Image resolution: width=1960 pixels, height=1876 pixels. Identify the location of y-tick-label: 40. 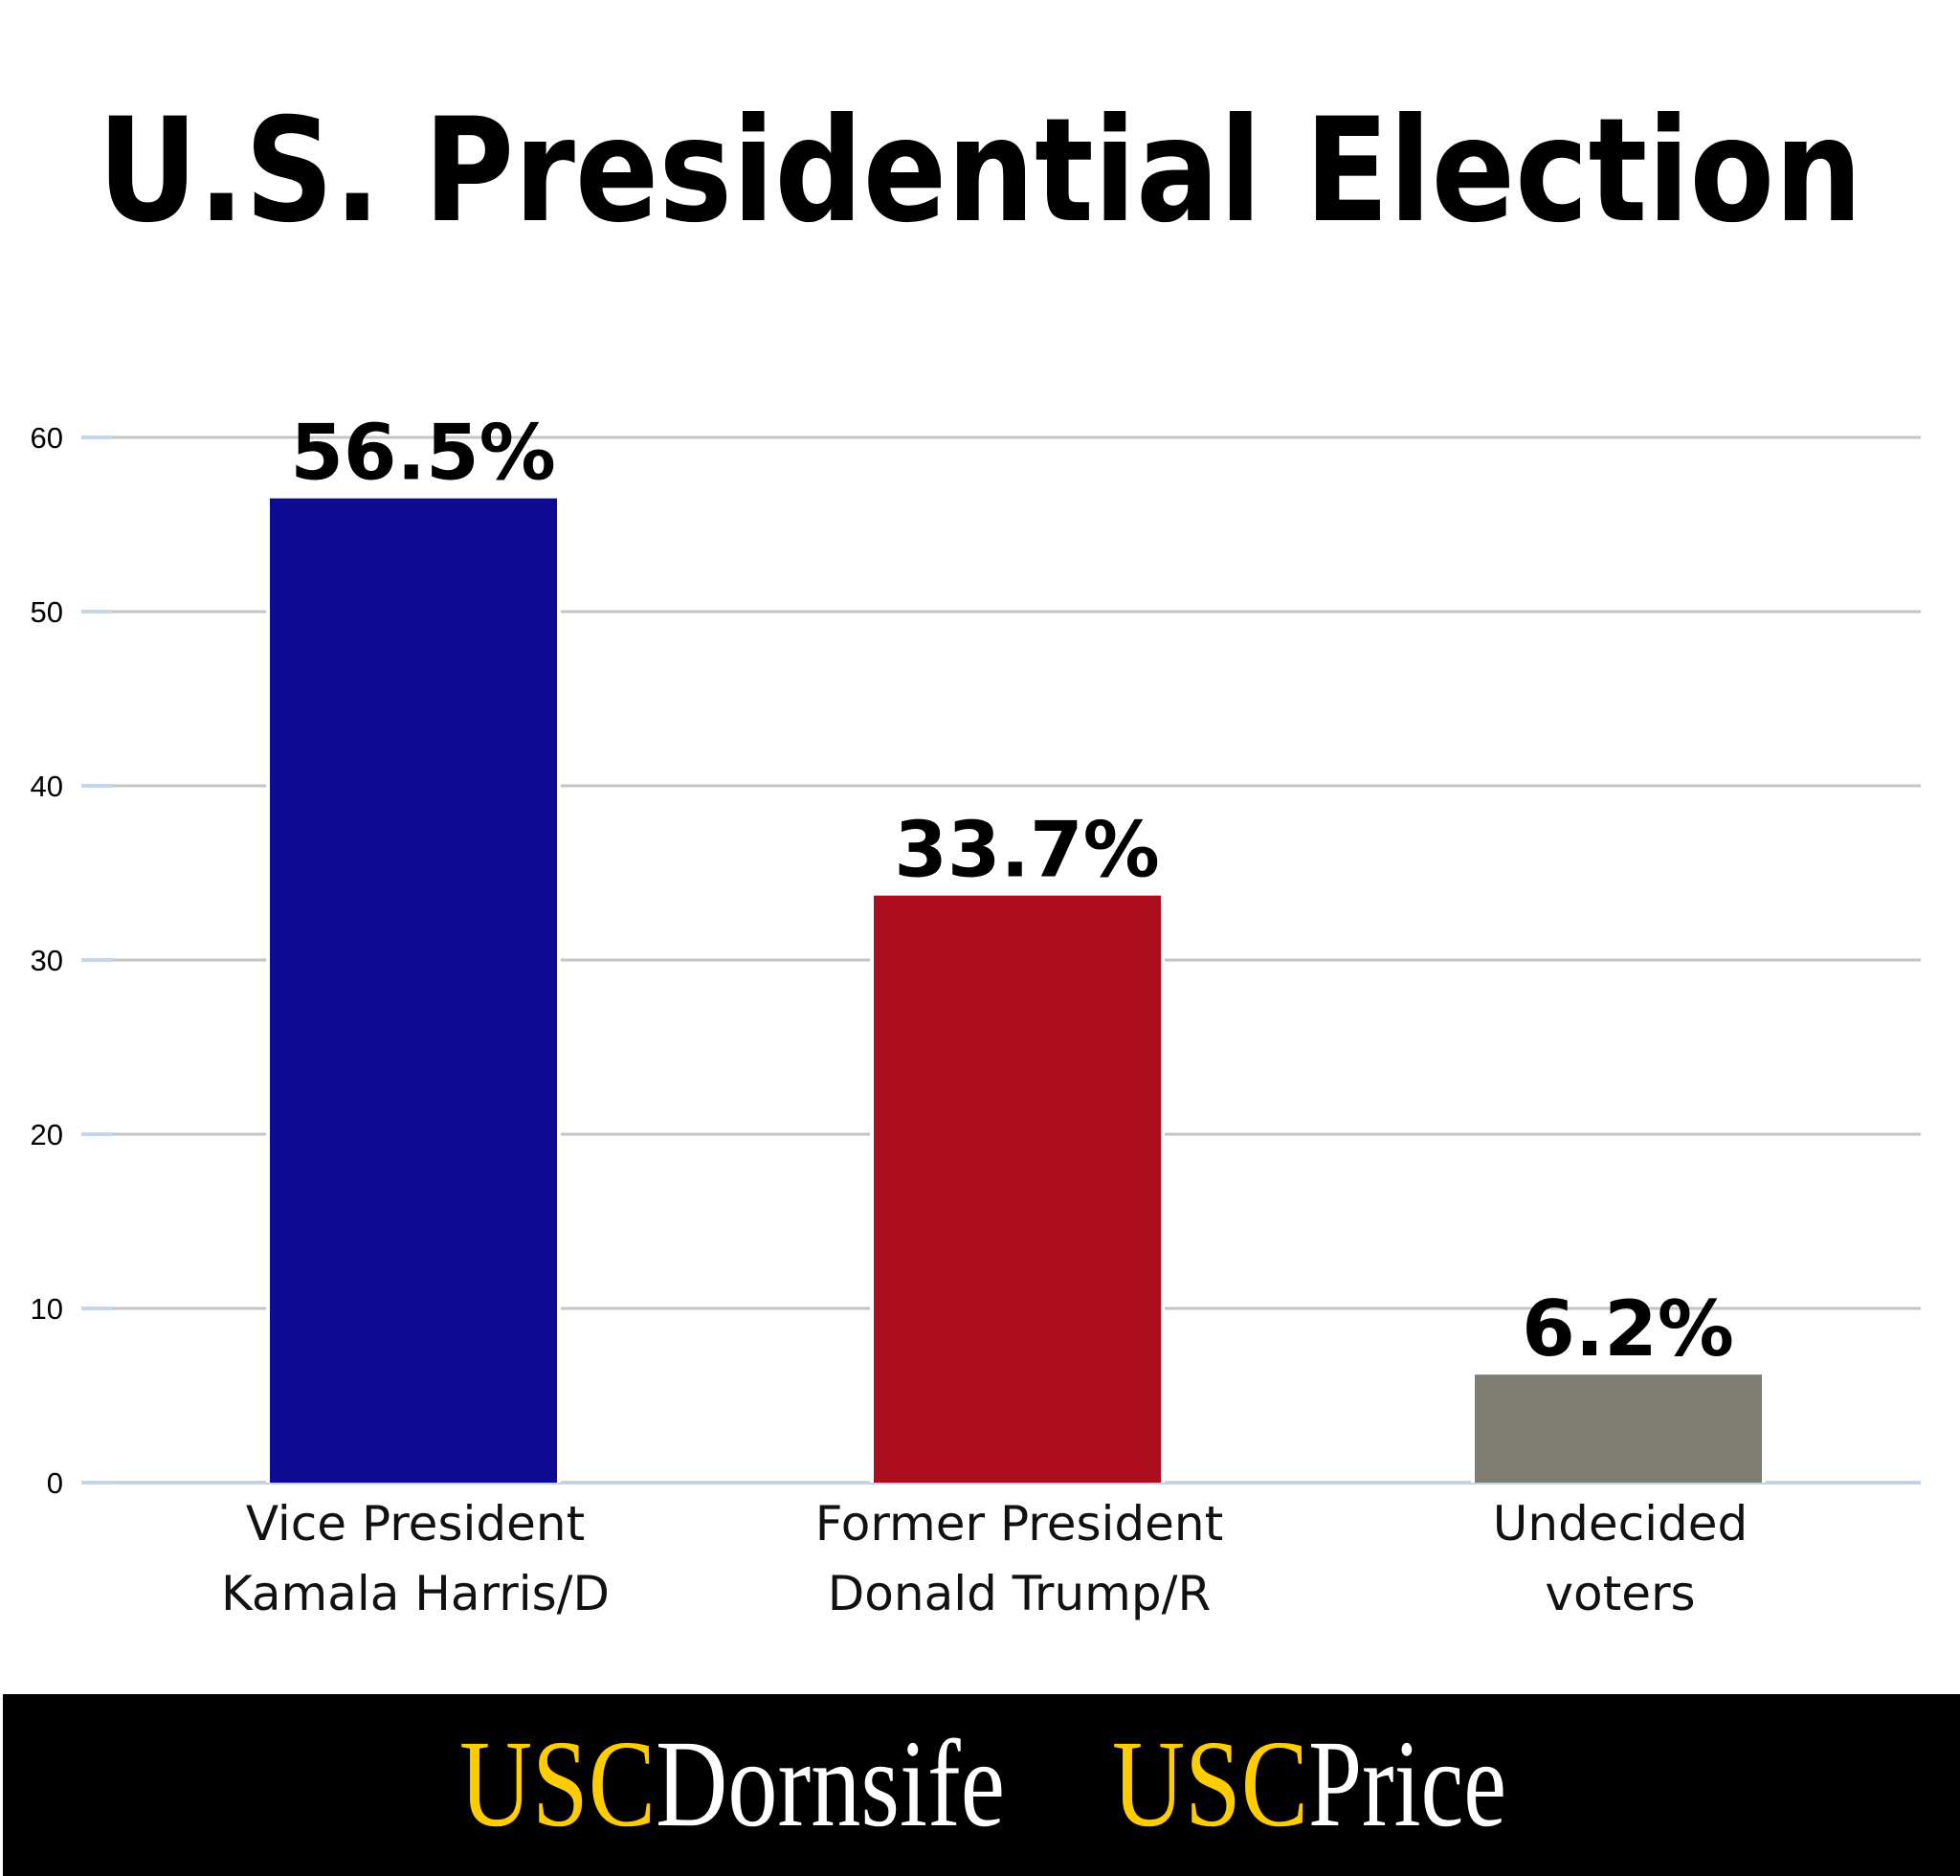
(47, 786).